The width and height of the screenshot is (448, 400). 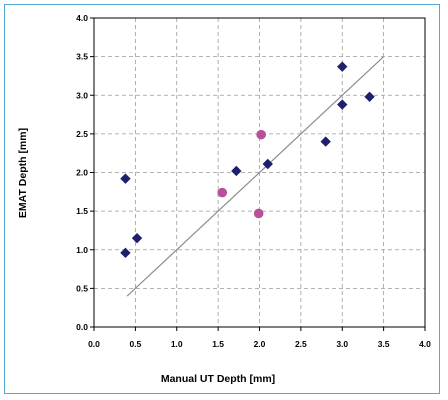 I want to click on y-tick-label: 4.0, so click(x=82, y=18).